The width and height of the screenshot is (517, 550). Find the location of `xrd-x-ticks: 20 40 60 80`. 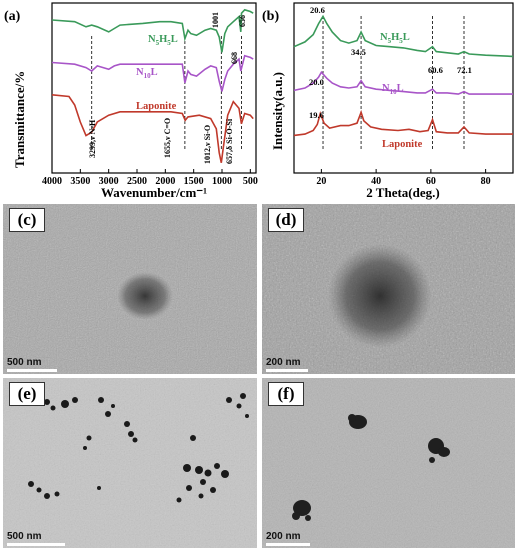

xrd-x-ticks: 20 40 60 80 is located at coordinates (403, 178).